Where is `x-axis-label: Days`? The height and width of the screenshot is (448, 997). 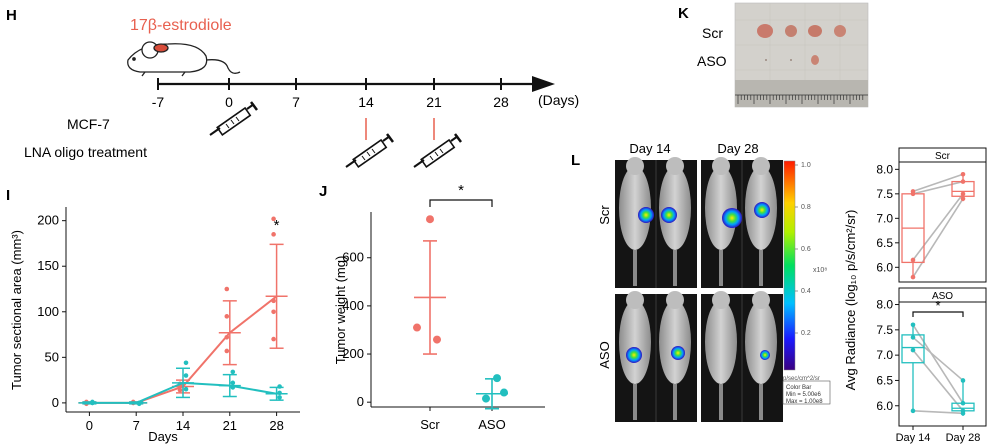 x-axis-label: Days is located at coordinates (163, 436).